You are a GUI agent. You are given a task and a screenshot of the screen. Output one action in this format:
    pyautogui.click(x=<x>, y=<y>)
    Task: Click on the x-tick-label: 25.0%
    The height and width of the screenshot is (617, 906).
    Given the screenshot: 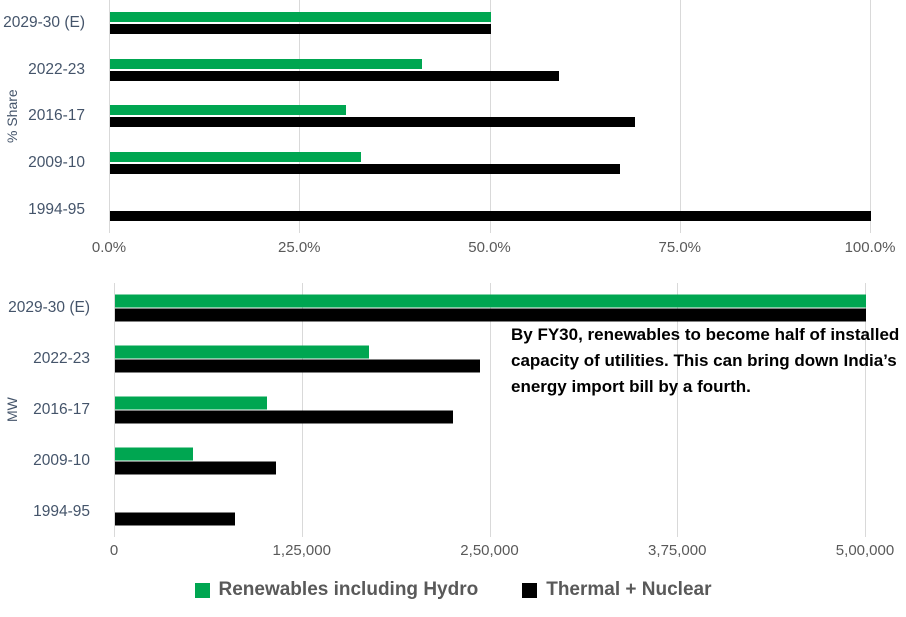 What is the action you would take?
    pyautogui.click(x=299, y=247)
    